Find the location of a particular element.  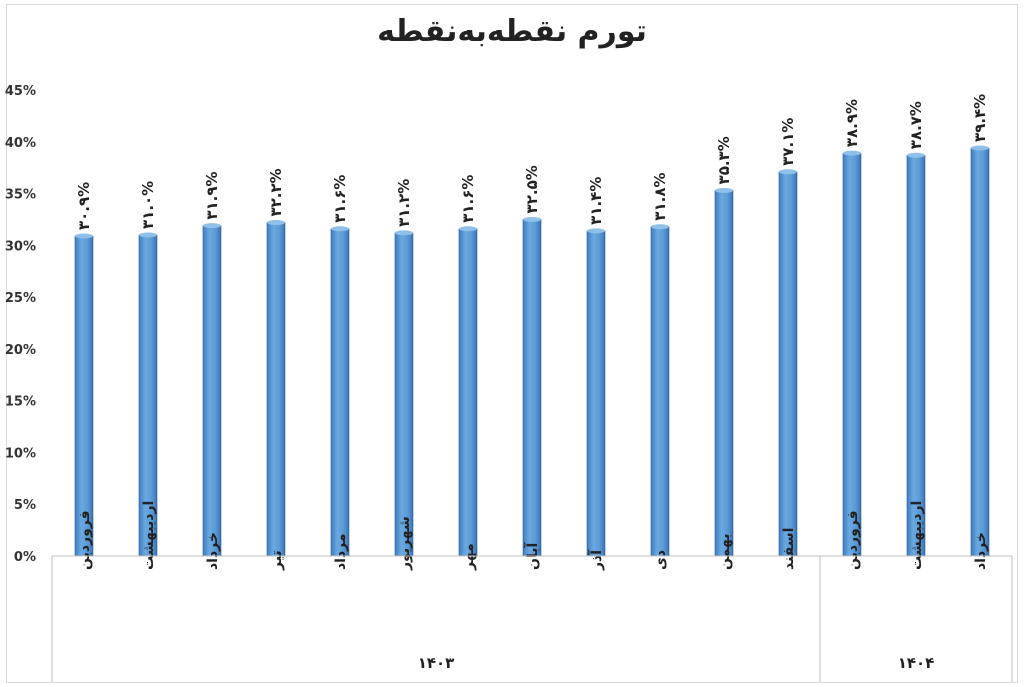

y-tick-label: 5% is located at coordinates (25, 505).